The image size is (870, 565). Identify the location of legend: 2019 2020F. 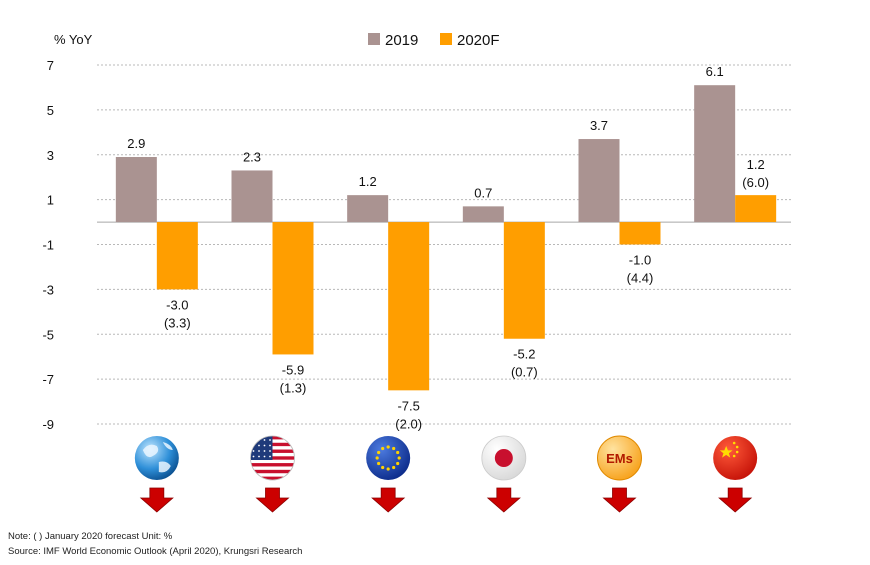
(434, 40).